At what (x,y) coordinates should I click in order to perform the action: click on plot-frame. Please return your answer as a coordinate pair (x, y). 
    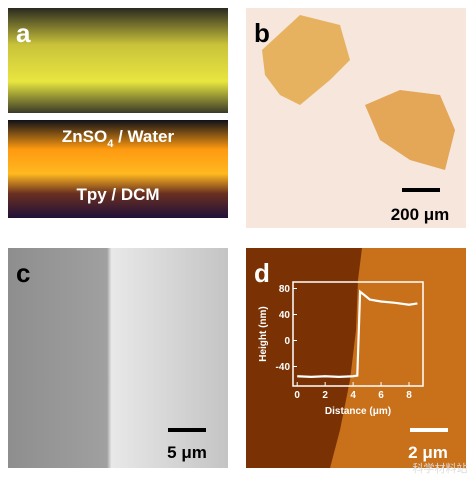
    Looking at the image, I should click on (358, 334).